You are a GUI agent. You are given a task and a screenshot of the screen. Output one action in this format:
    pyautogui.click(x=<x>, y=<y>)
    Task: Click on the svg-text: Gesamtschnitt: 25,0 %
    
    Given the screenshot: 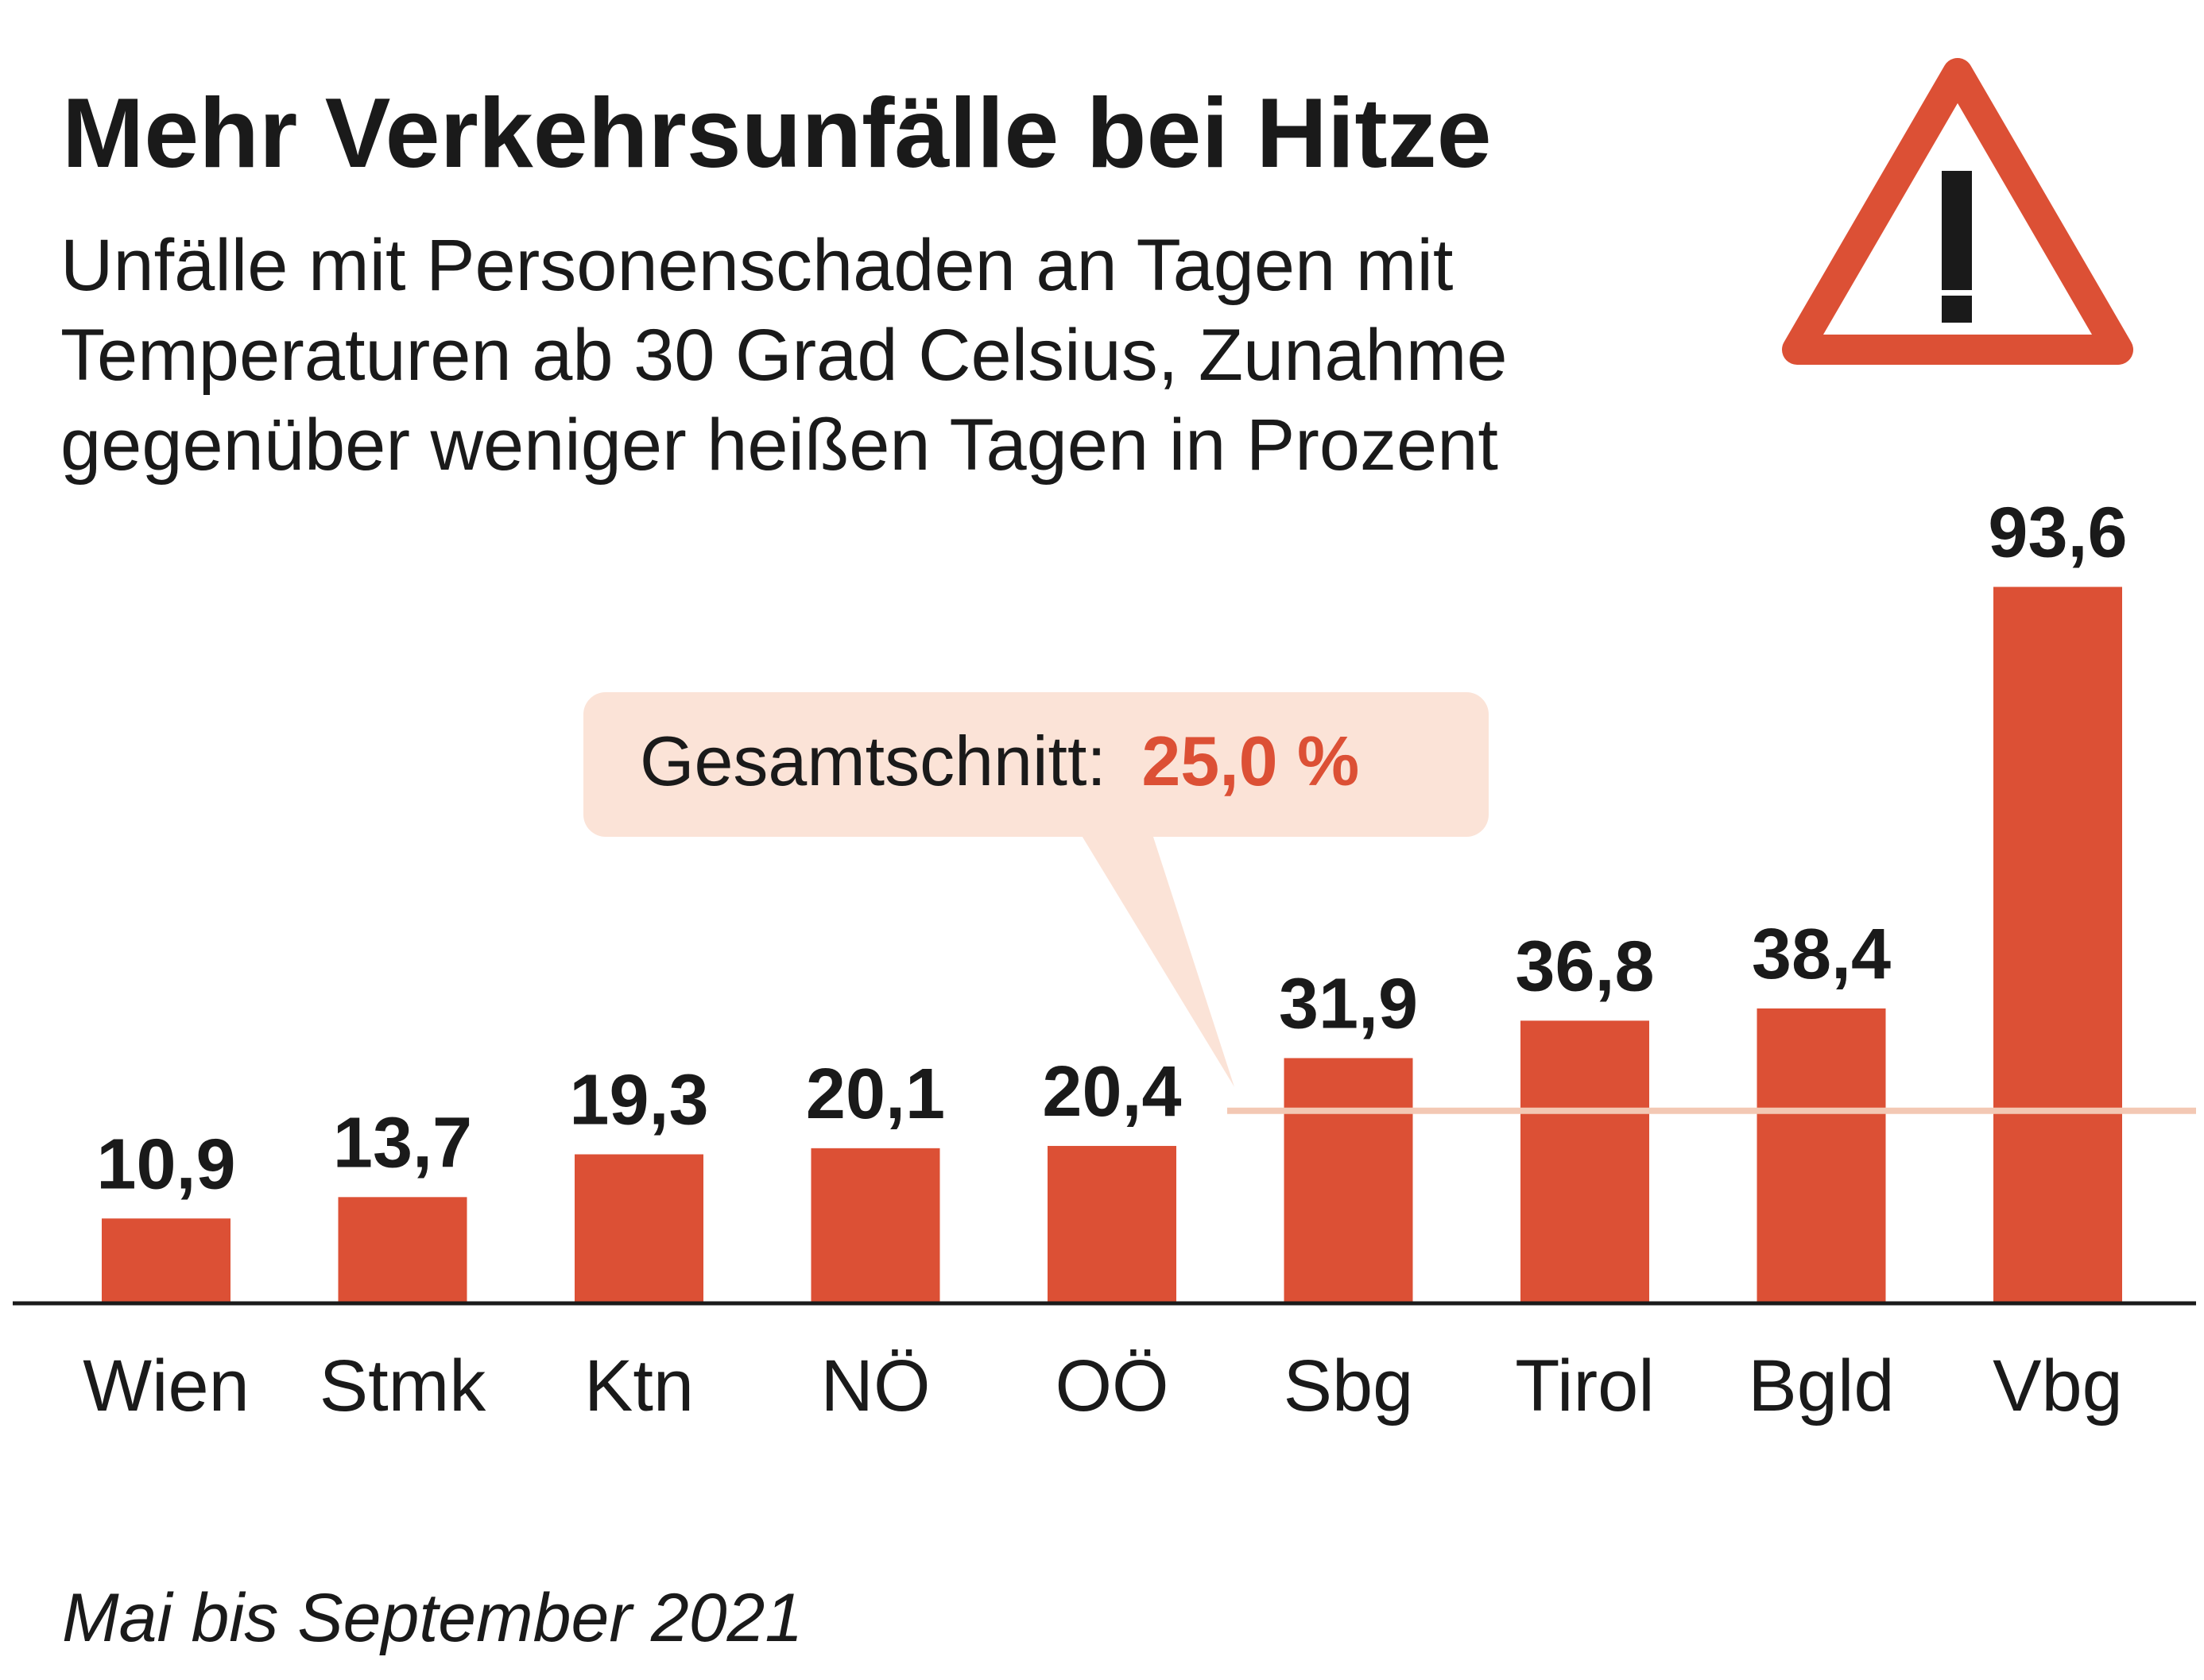 What is the action you would take?
    pyautogui.click(x=1000, y=761)
    